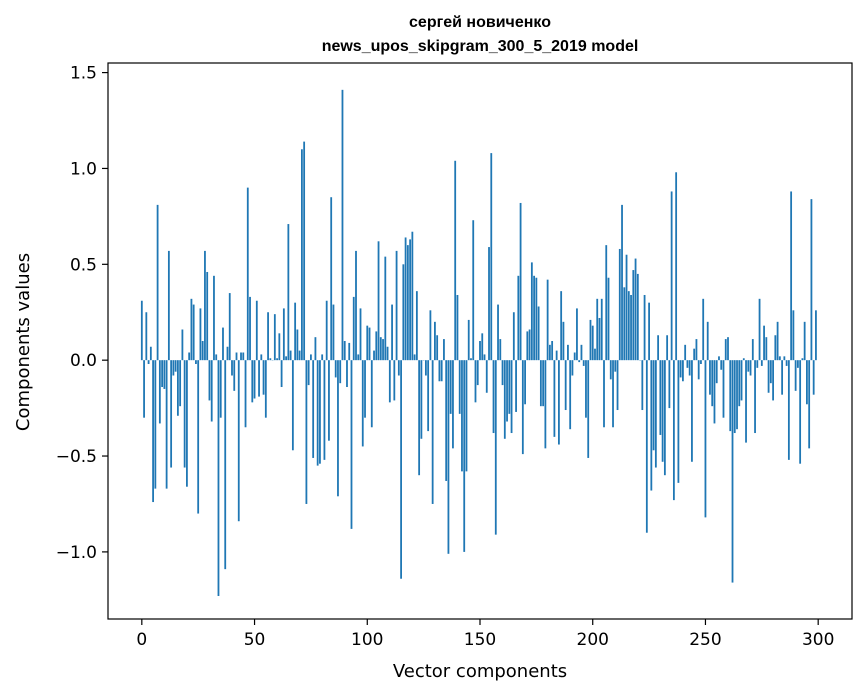  What do you see at coordinates (76, 553) in the screenshot?
I see `y-tick-label: −1.0` at bounding box center [76, 553].